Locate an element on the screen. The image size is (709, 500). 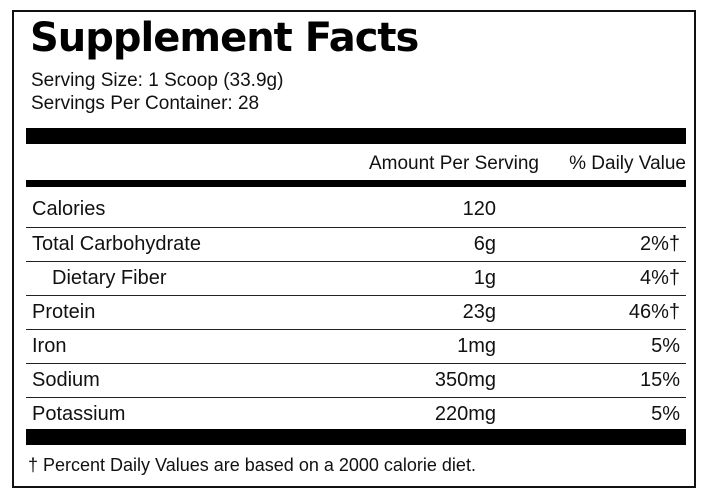
medium-divider is located at coordinates (356, 183).